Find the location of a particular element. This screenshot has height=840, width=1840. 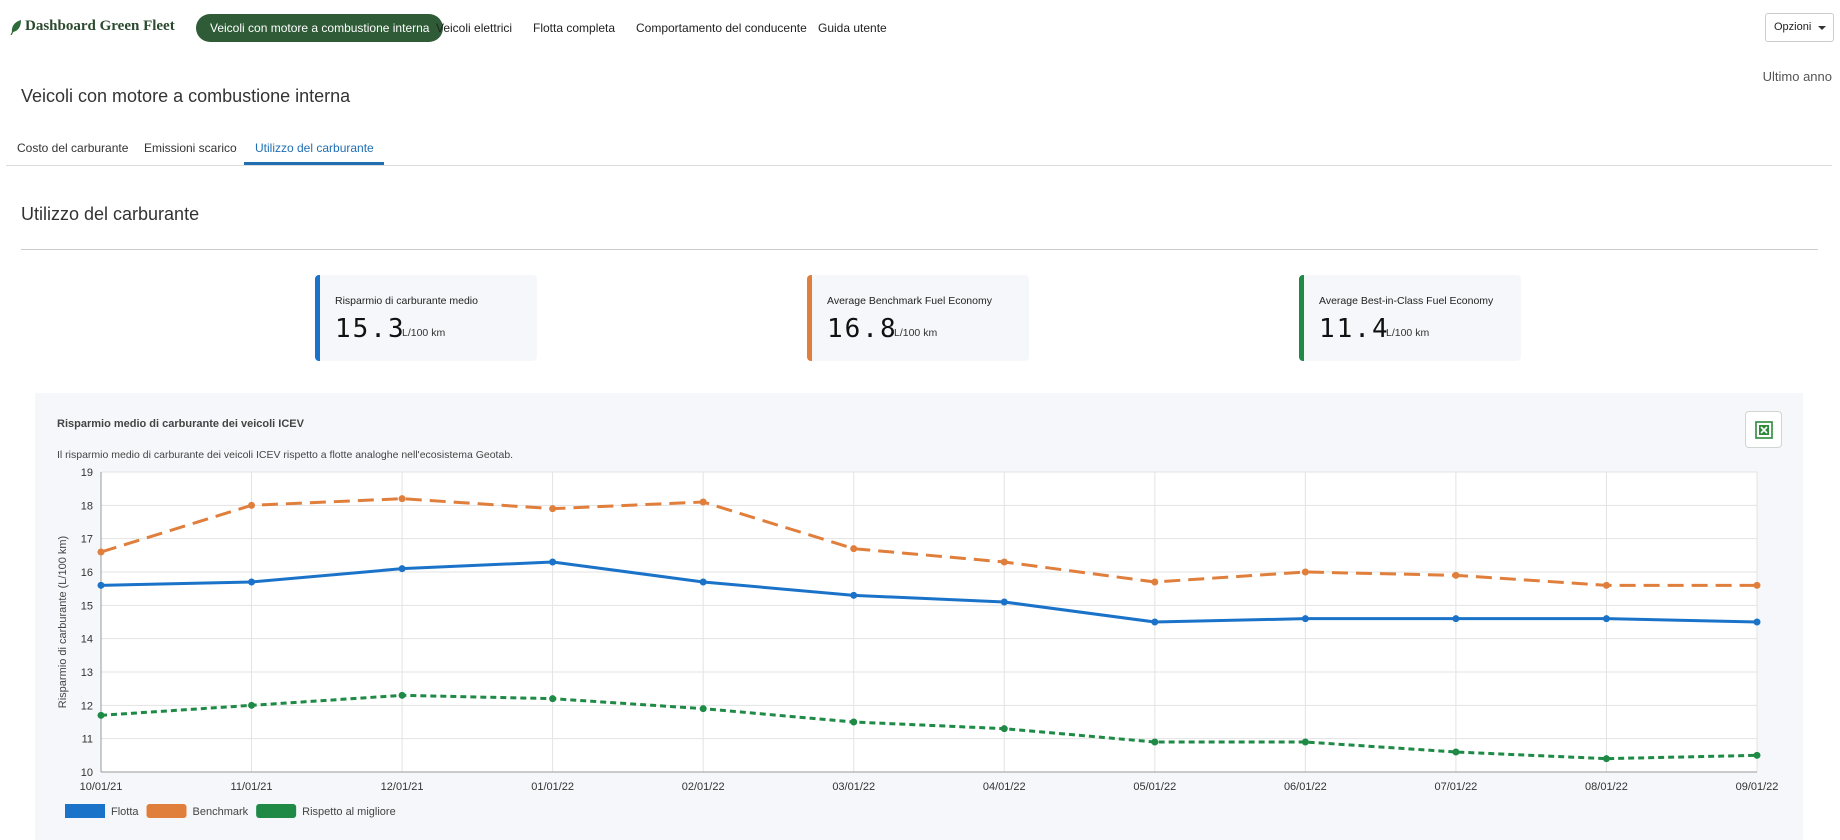

legend-label: Flotta is located at coordinates (125, 812).